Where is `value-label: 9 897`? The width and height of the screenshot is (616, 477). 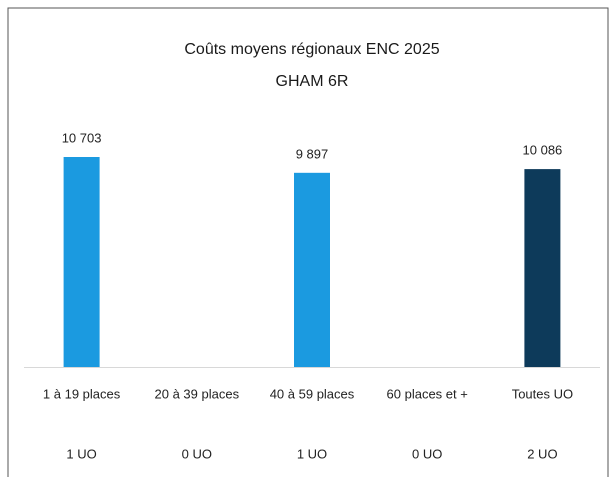 value-label: 9 897 is located at coordinates (312, 153).